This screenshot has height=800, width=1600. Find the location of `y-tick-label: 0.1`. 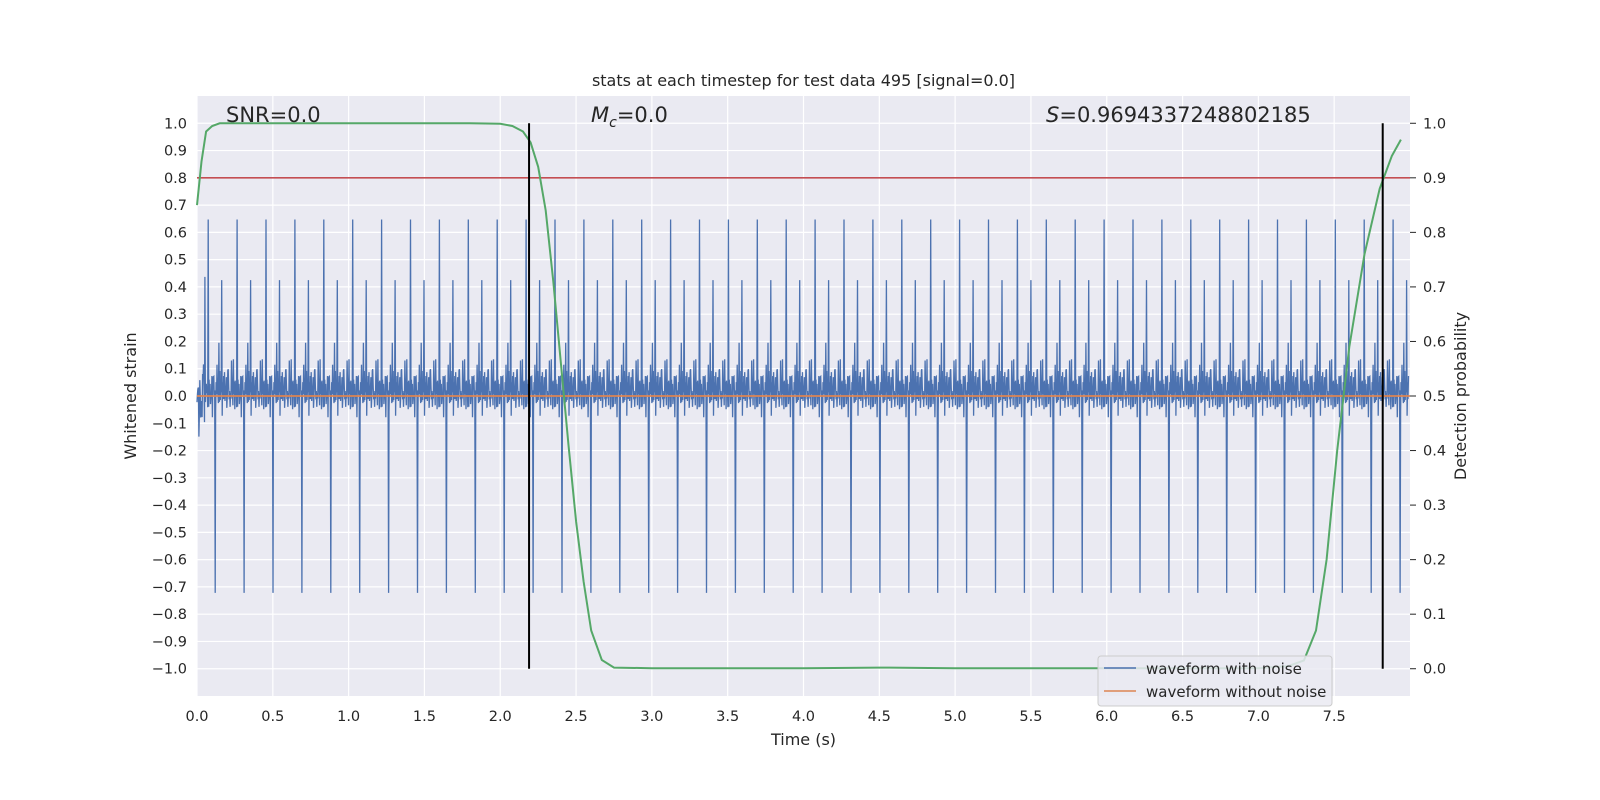

y-tick-label: 0.1 is located at coordinates (175, 370).